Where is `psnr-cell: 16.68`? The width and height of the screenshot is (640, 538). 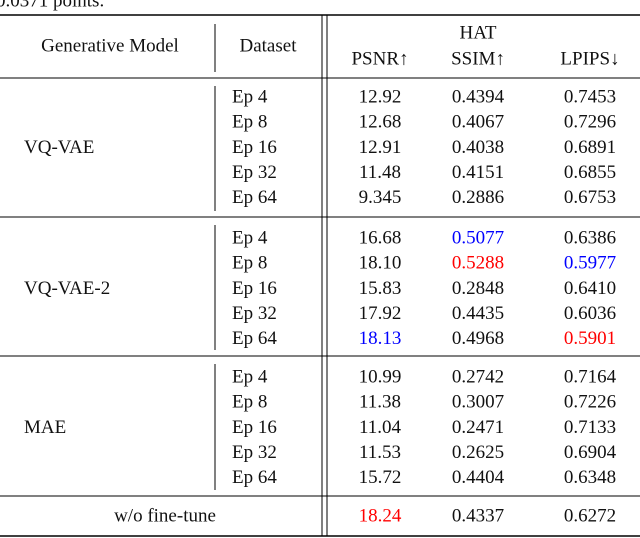 psnr-cell: 16.68 is located at coordinates (380, 237).